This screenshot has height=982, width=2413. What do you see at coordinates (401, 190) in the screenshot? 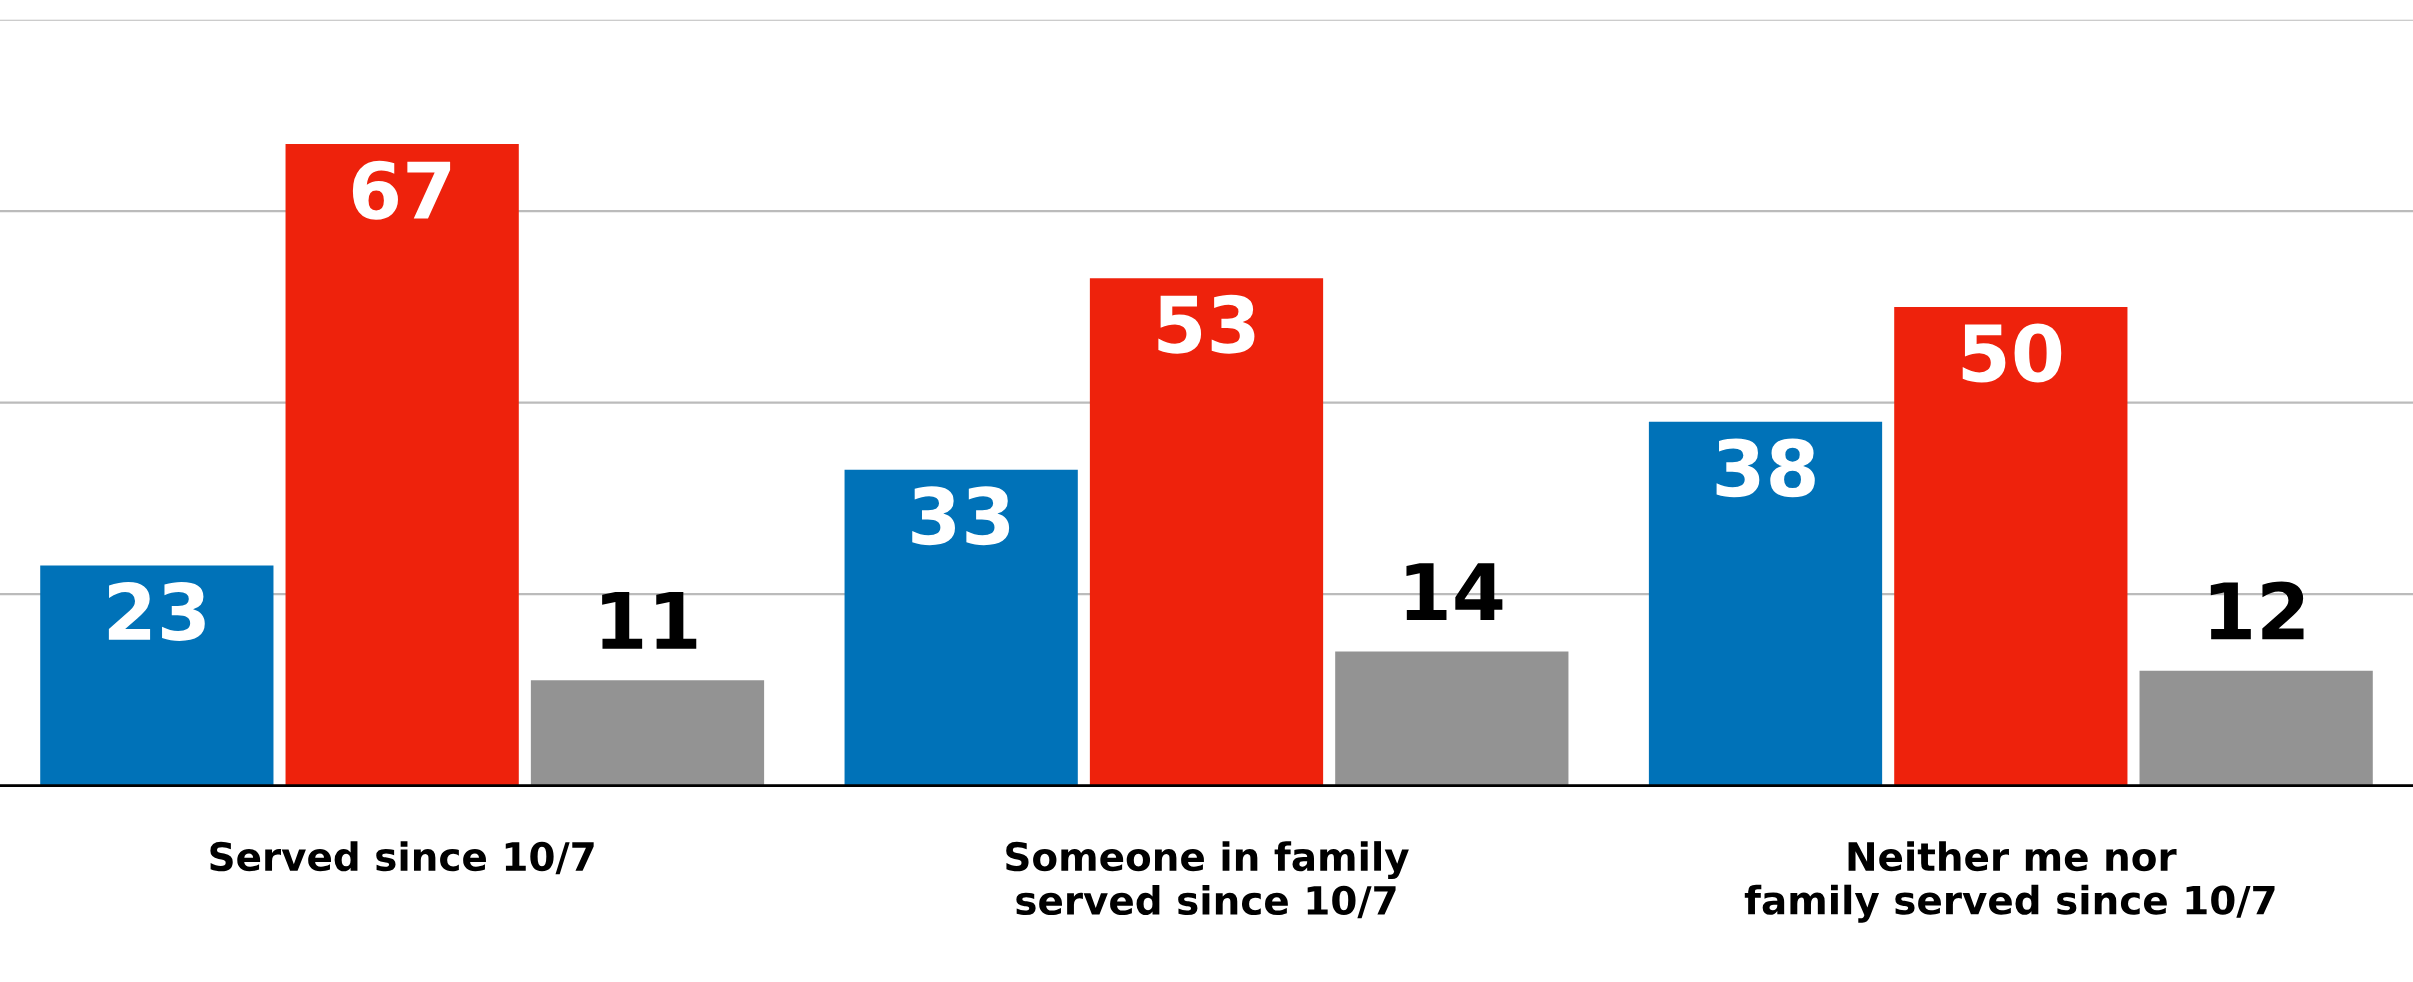
I see `data-label: 67` at bounding box center [401, 190].